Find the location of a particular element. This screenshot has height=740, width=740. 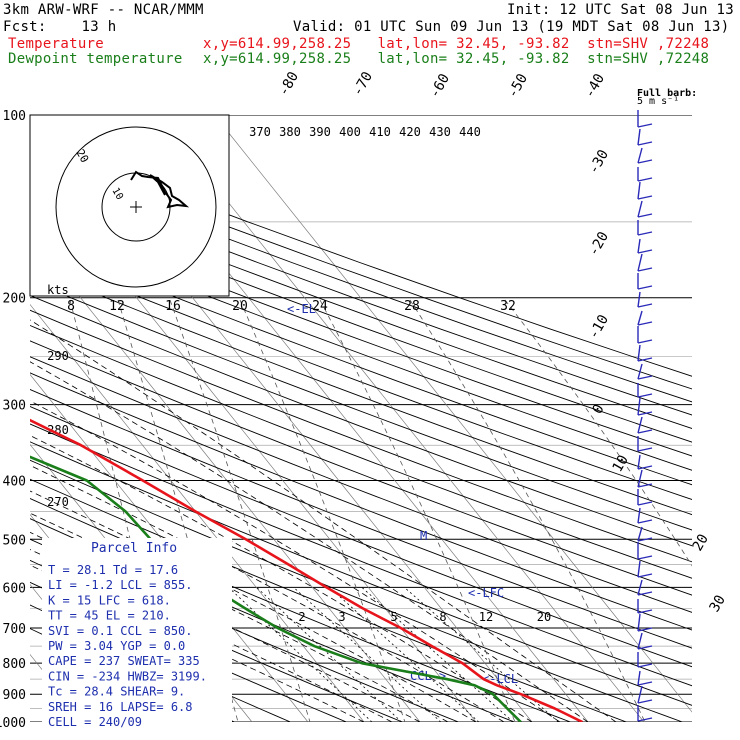

theta-label: 410 is located at coordinates (380, 132).